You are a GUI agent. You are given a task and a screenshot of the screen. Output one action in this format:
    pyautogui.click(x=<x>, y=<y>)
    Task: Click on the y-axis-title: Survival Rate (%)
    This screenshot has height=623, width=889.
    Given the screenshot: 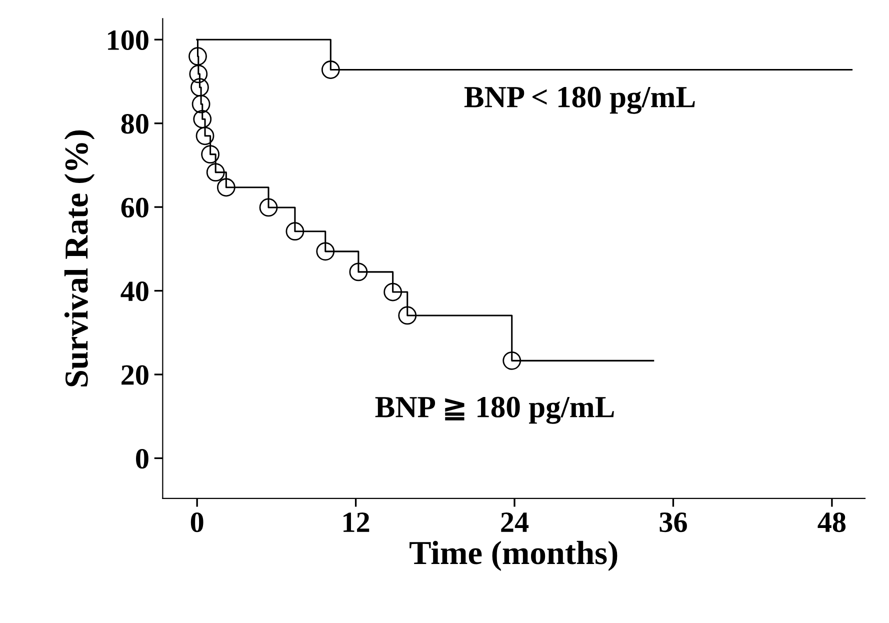 What is the action you would take?
    pyautogui.click(x=79, y=258)
    